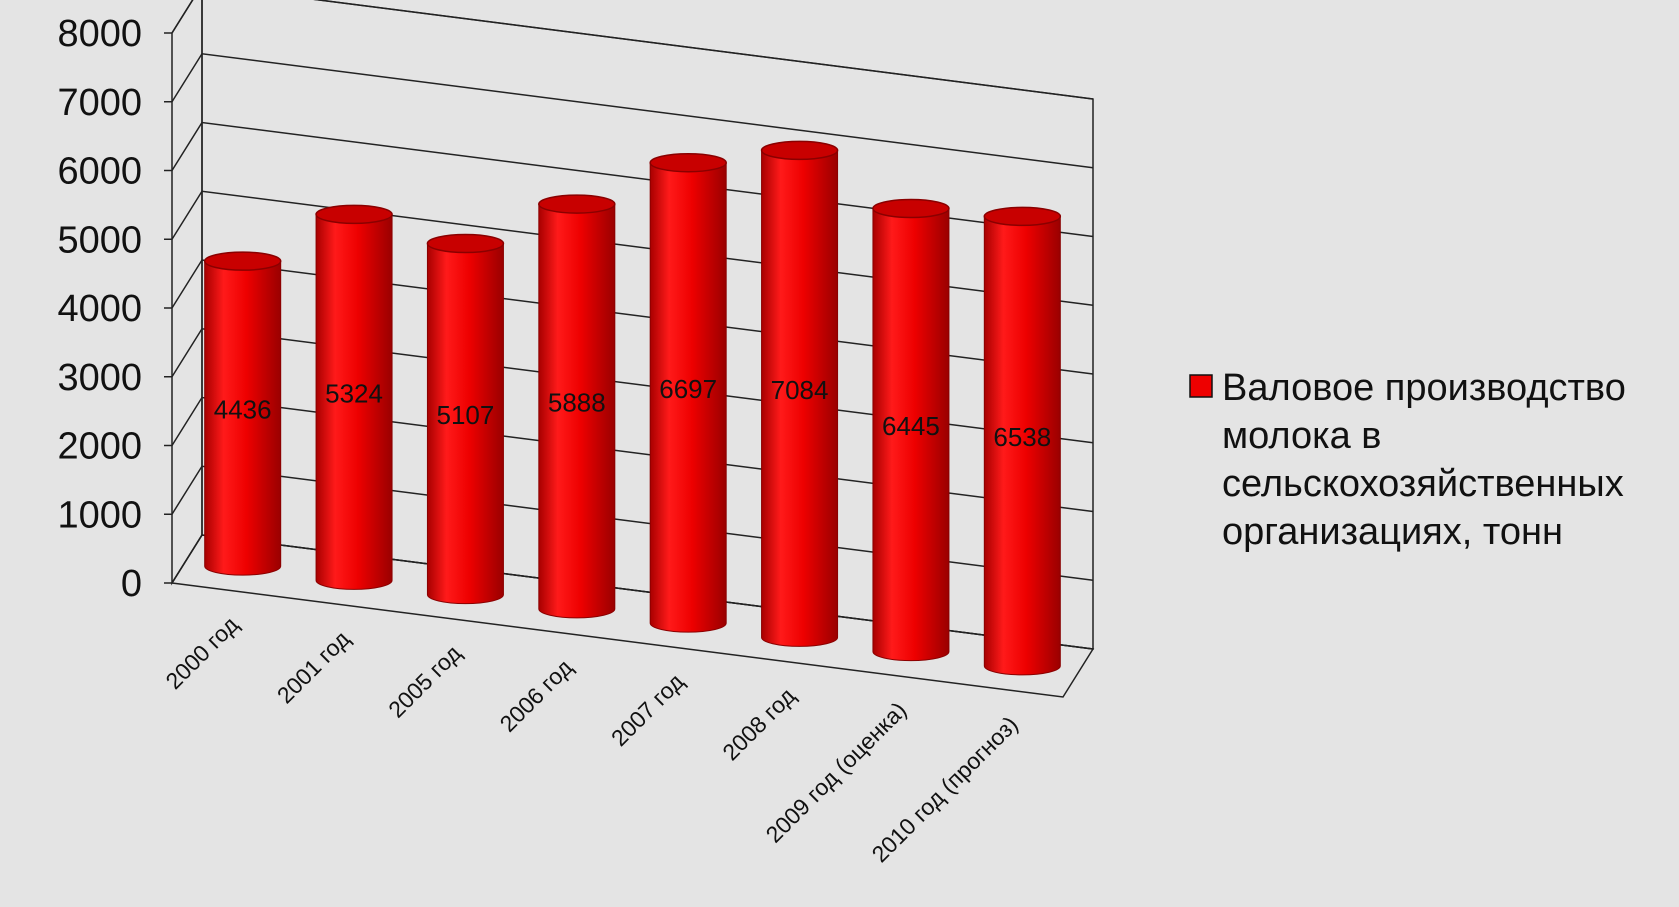 This screenshot has width=1679, height=907. Describe the element at coordinates (99, 240) in the screenshot. I see `y-tick-label: 5000` at that location.